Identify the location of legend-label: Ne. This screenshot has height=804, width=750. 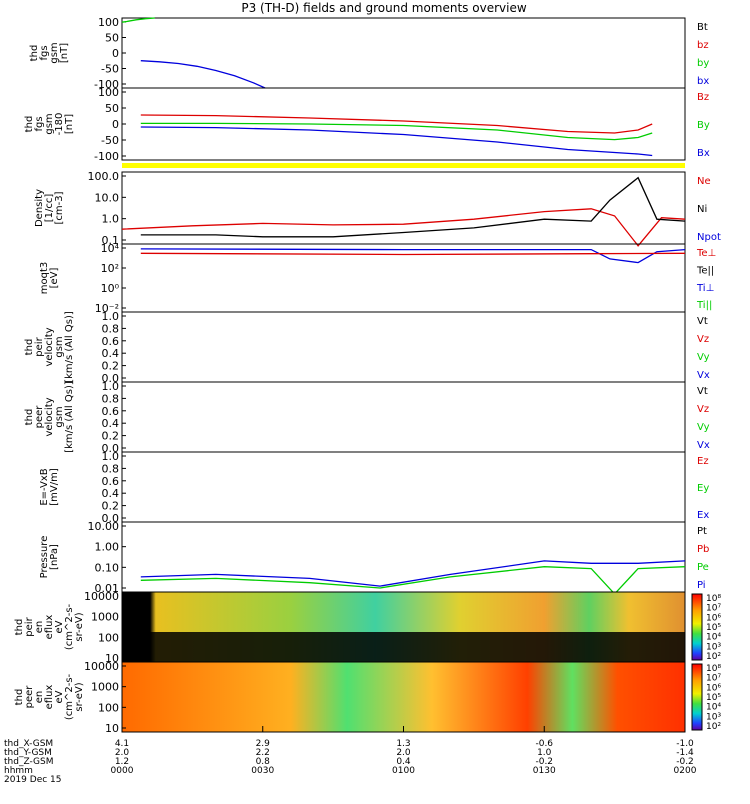
(704, 181).